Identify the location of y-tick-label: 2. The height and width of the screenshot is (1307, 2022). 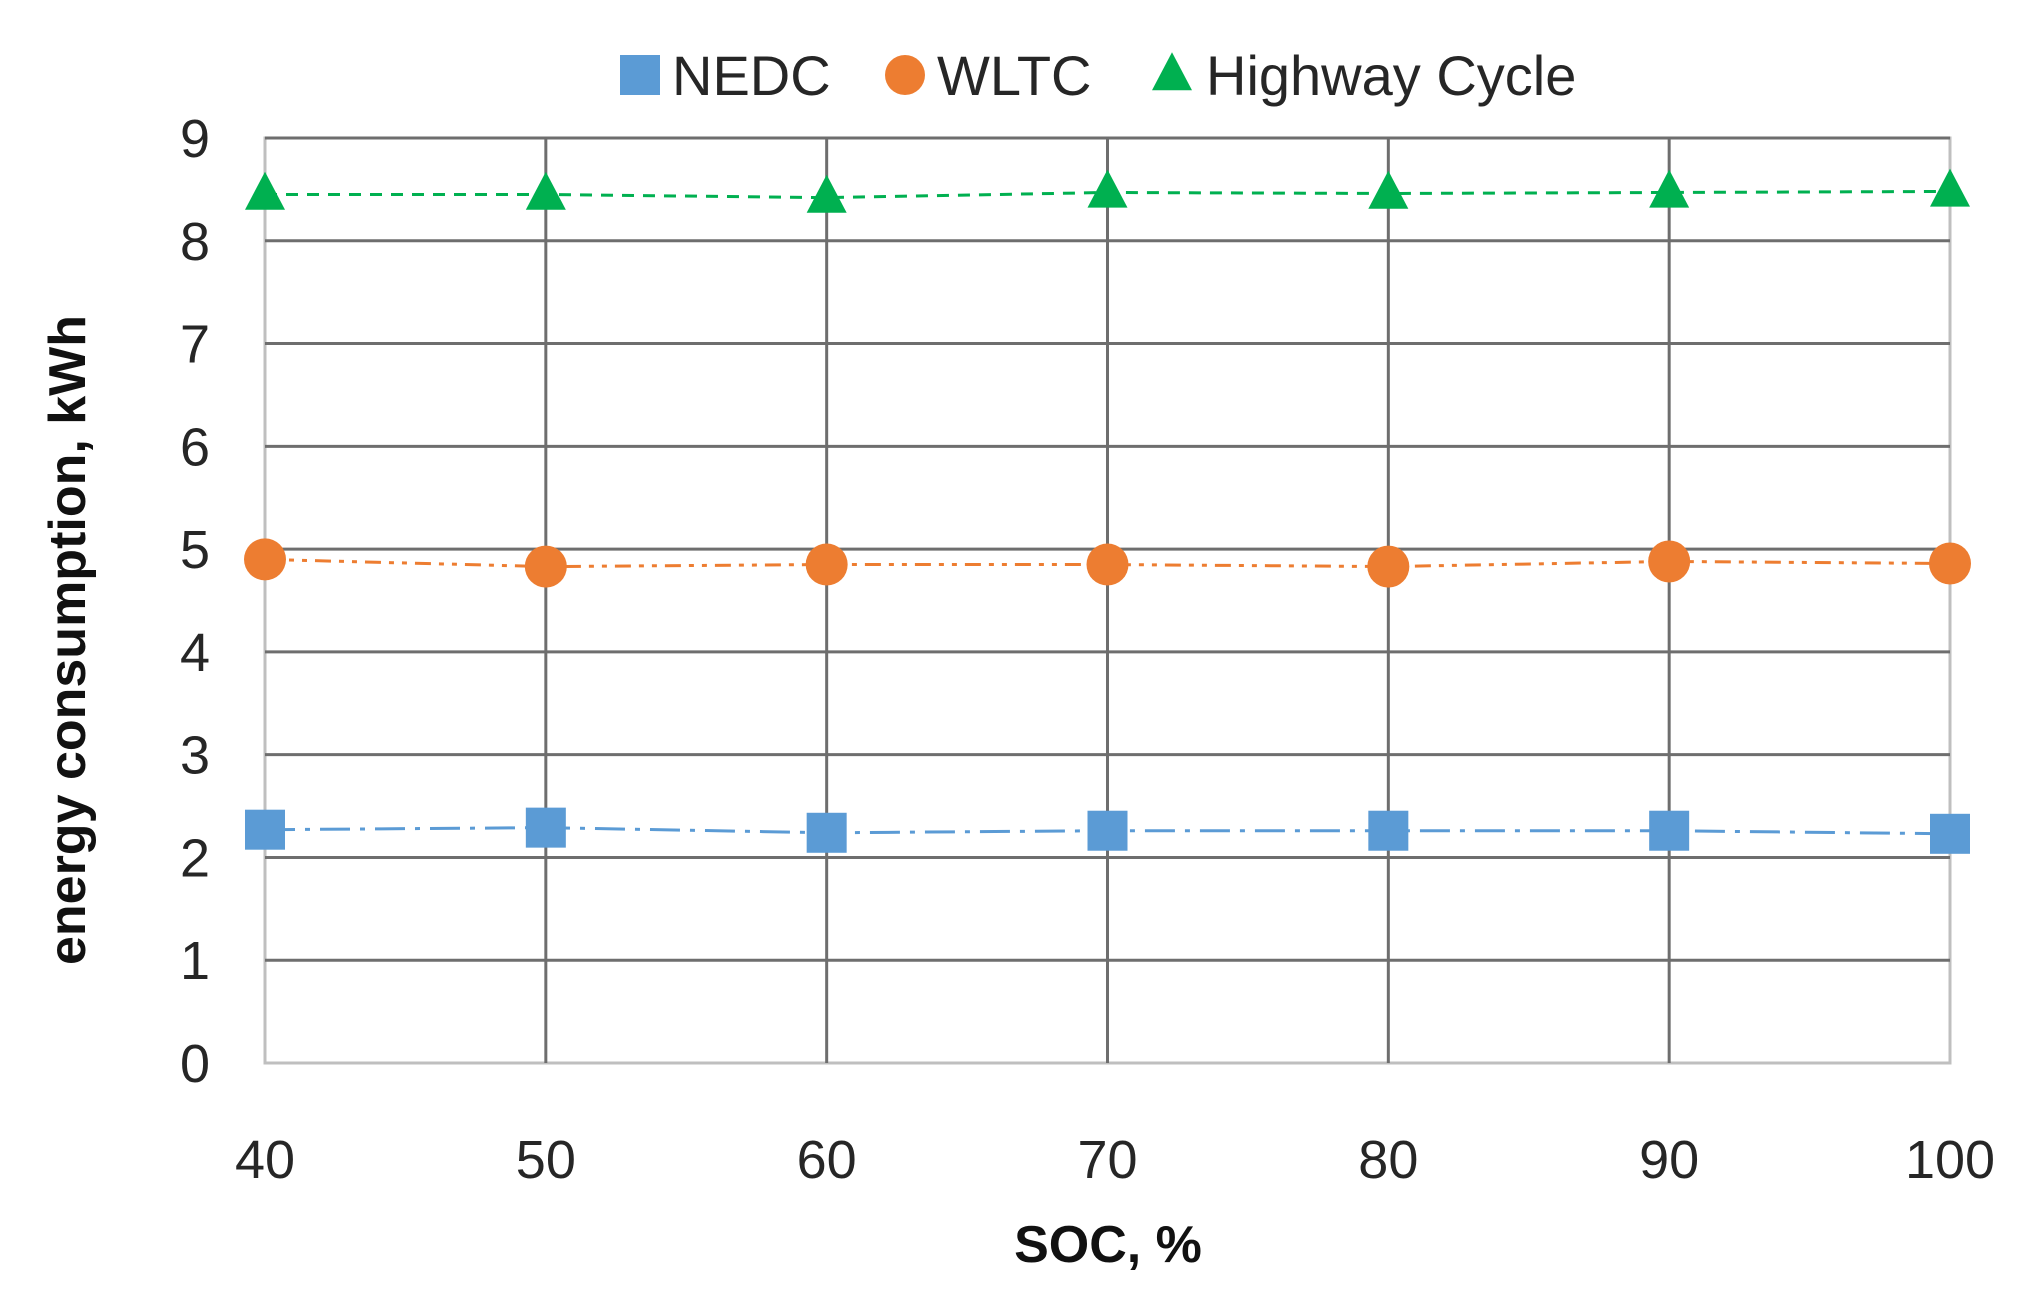
(195, 858).